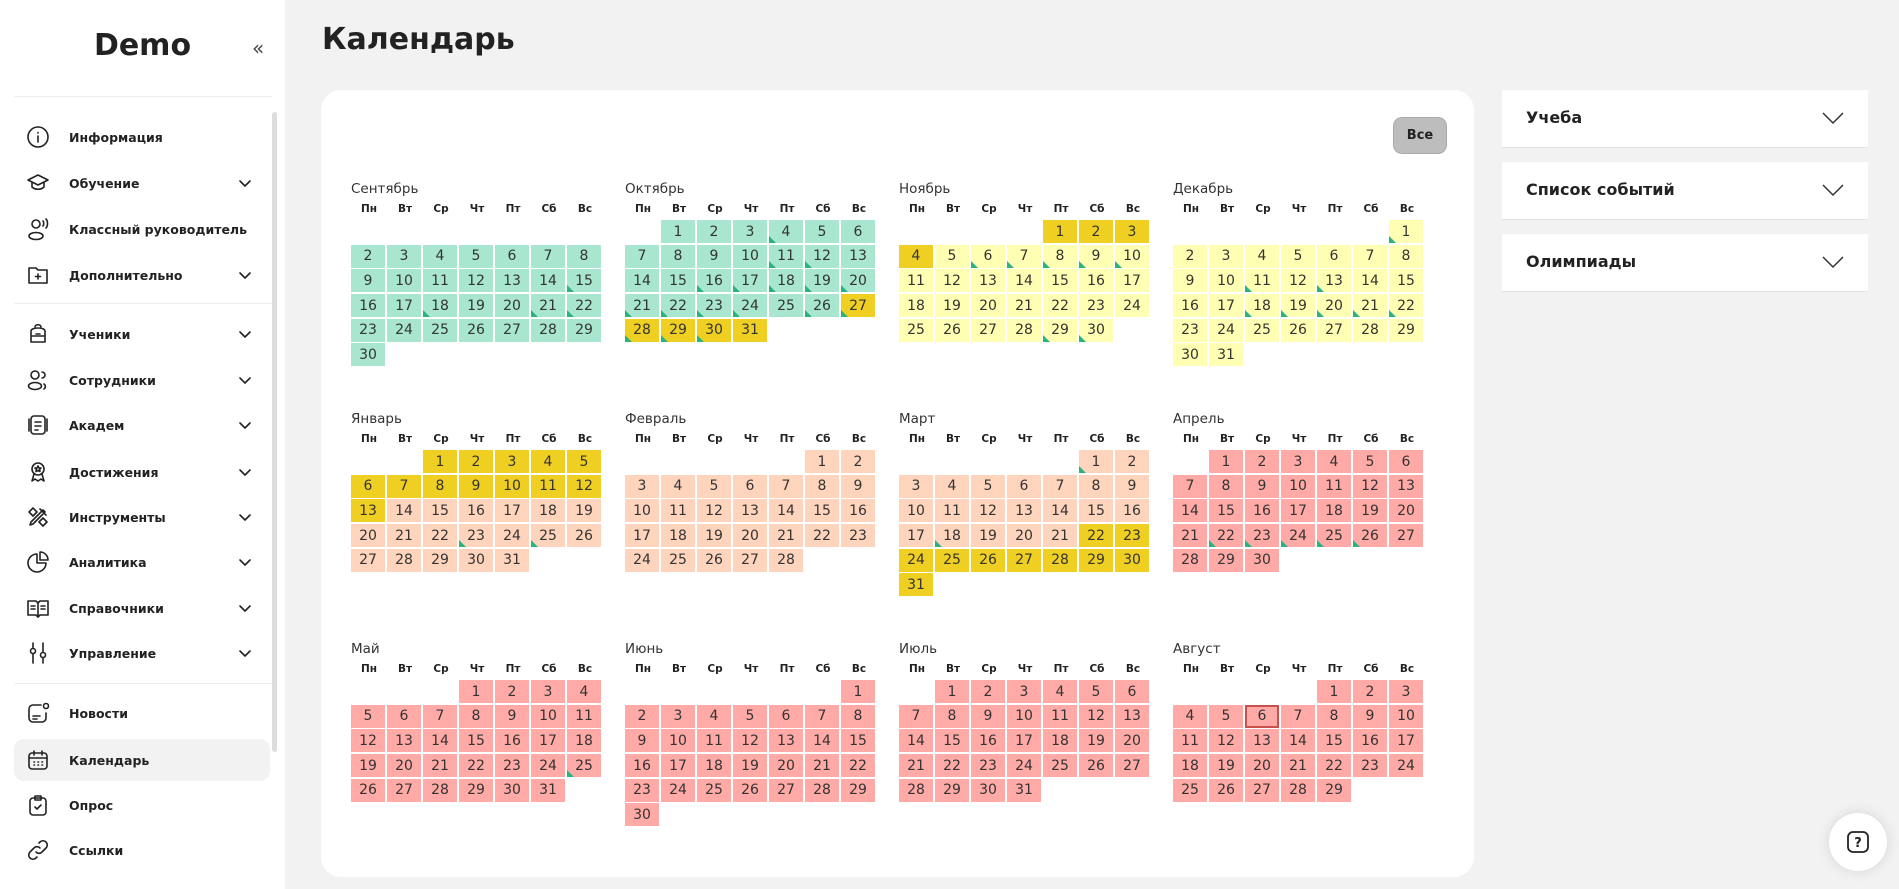 This screenshot has width=1899, height=889. I want to click on sidebar-item-folder-plus: Дополнительно, so click(142, 275).